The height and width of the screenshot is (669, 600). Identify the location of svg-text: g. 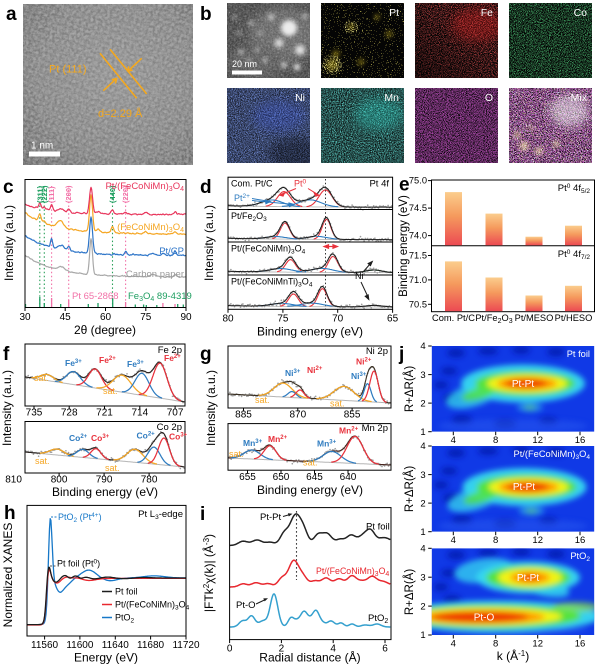
(206, 354).